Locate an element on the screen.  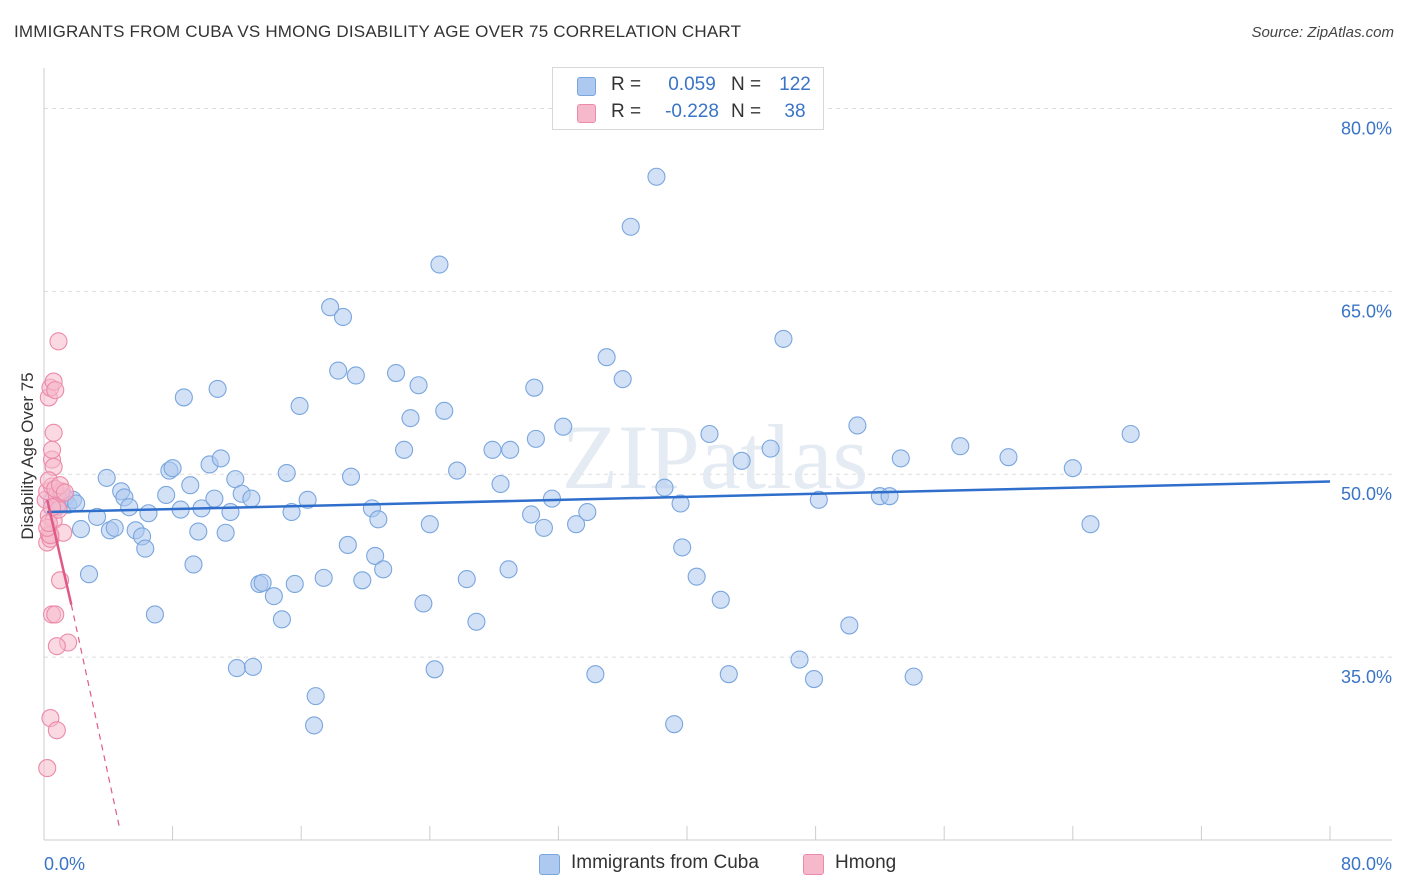
series-hmong-points is located at coordinates (57, 555).